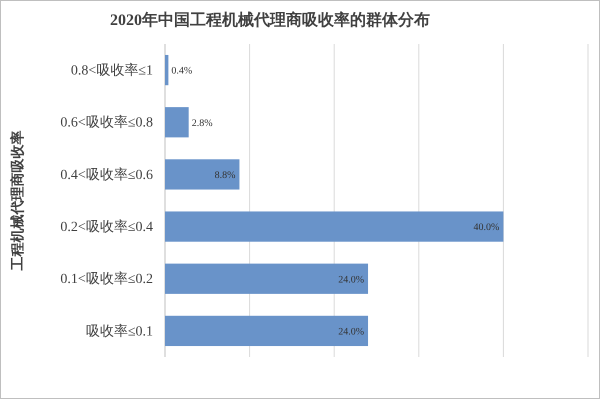 This screenshot has width=600, height=399. I want to click on y-tick-label: 0.2<吸收率≤0.4, so click(106, 227).